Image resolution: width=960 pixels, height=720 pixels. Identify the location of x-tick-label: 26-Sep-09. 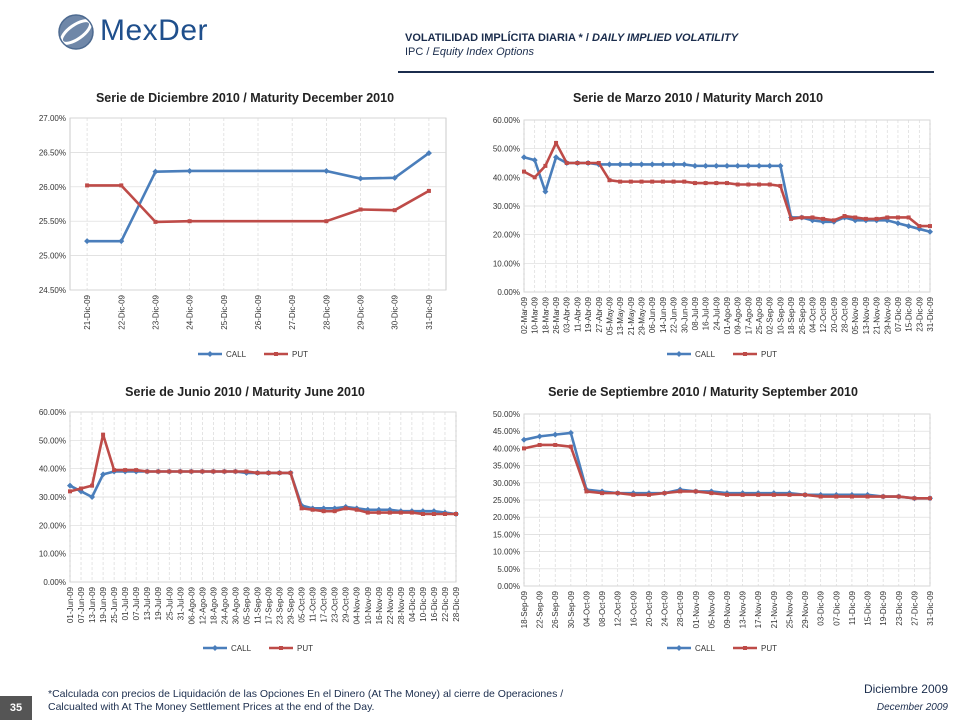
(555, 609).